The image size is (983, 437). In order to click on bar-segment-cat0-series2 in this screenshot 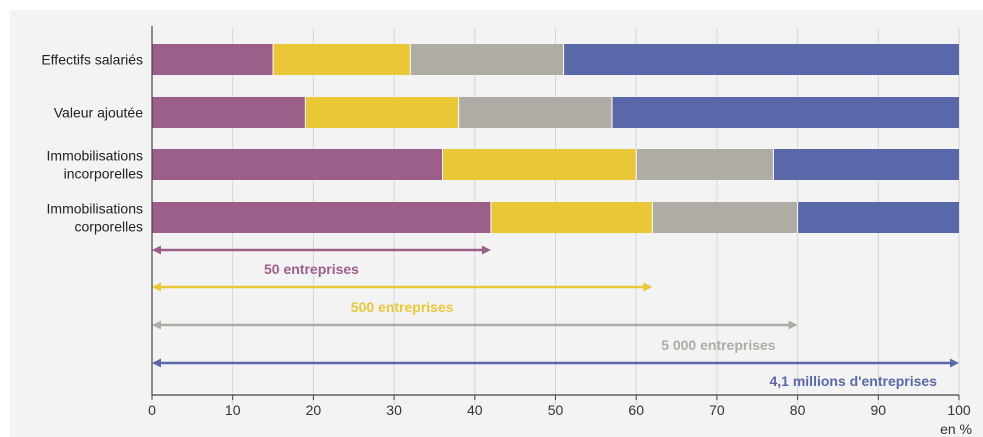, I will do `click(486, 59)`.